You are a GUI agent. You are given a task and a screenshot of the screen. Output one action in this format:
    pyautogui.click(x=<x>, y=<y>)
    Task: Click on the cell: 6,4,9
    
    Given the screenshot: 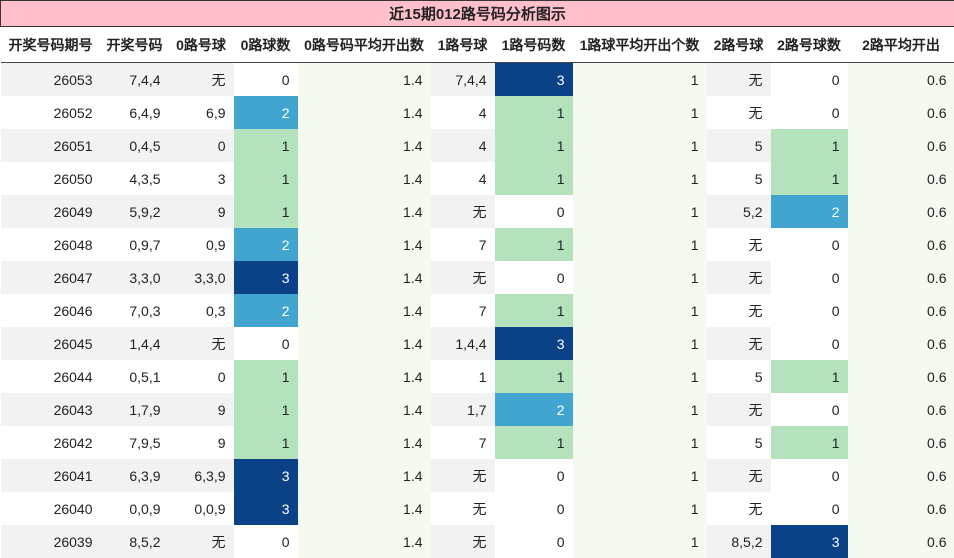 What is the action you would take?
    pyautogui.click(x=135, y=112)
    